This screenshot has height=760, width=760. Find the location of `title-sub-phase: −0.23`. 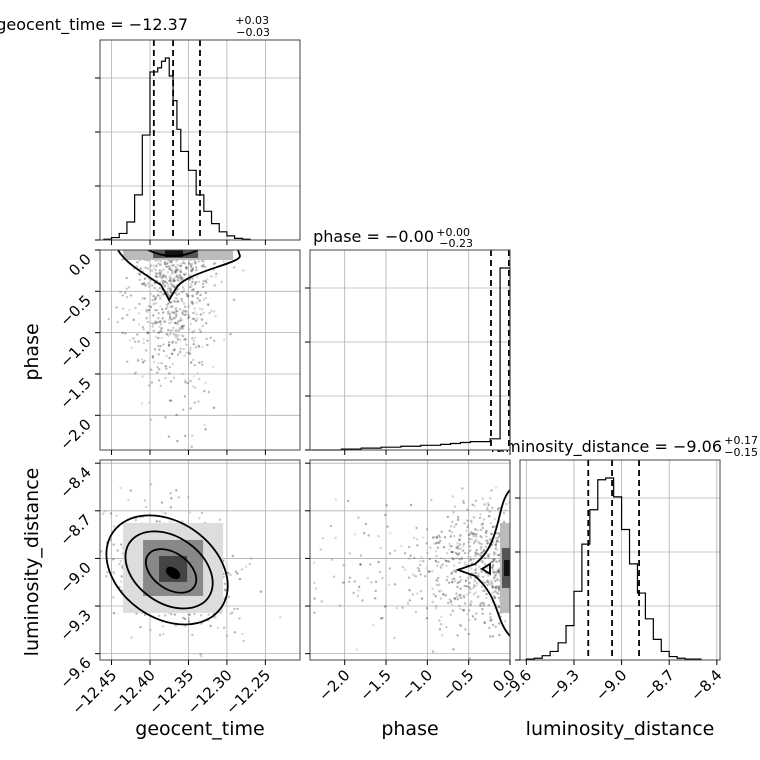

title-sub-phase: −0.23 is located at coordinates (456, 243).